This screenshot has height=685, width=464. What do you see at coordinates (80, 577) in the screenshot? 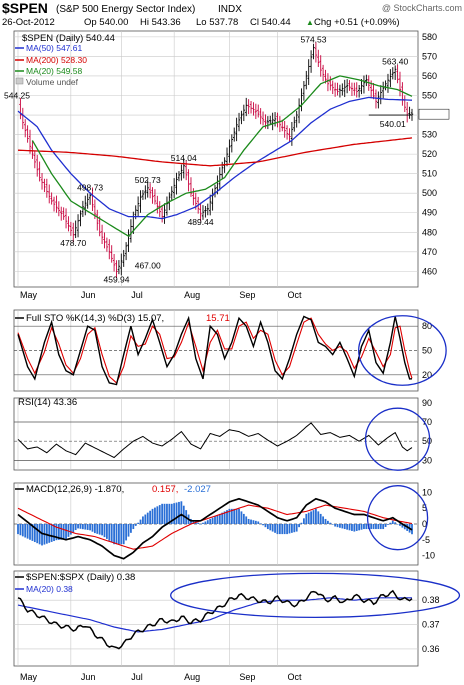
I see `ratio-panel-title: $SPEN:$SPX (Daily) 0.38` at bounding box center [80, 577].